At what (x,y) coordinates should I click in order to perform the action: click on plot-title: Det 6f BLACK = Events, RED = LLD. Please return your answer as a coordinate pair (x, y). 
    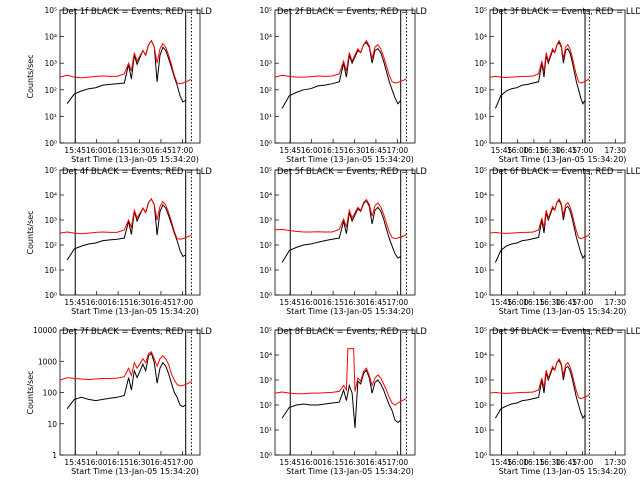
    Looking at the image, I should click on (566, 172).